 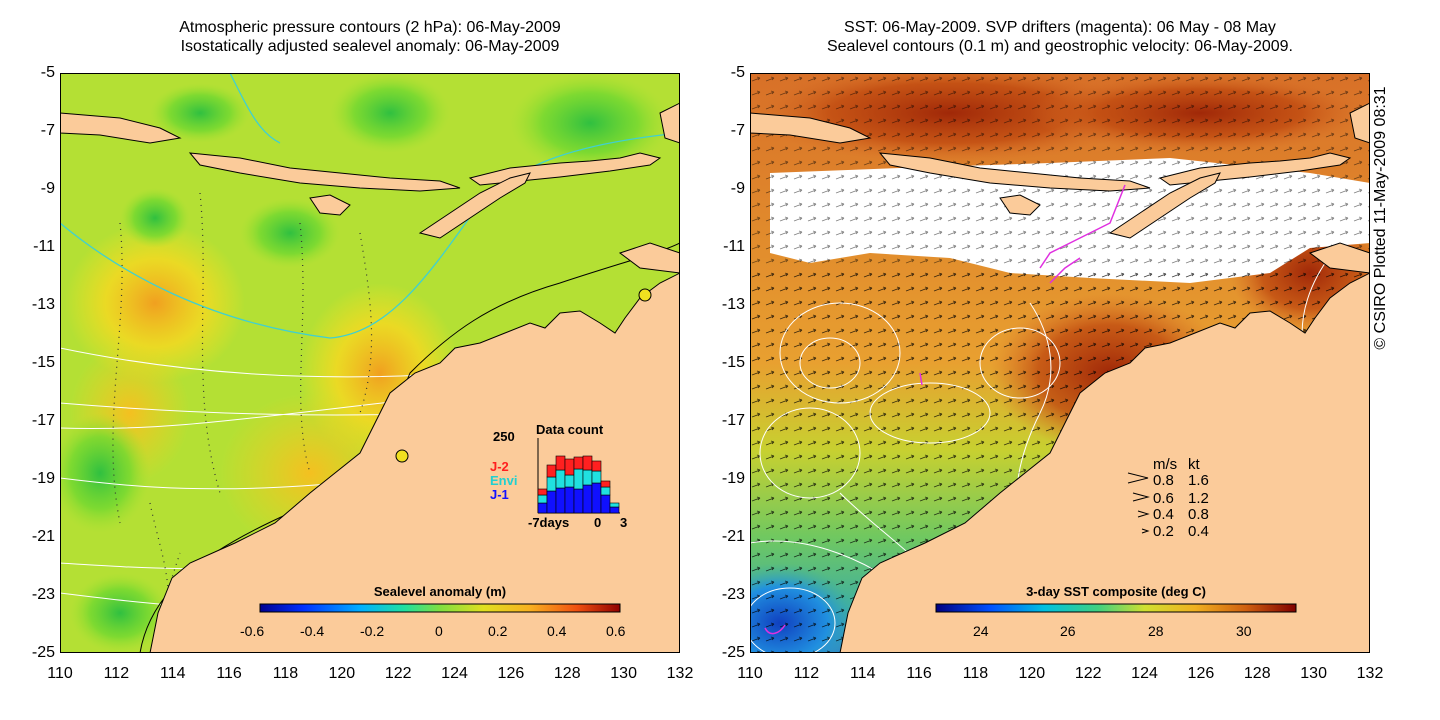 What do you see at coordinates (1194, 464) in the screenshot?
I see `velocity-legend-header-kt: kt` at bounding box center [1194, 464].